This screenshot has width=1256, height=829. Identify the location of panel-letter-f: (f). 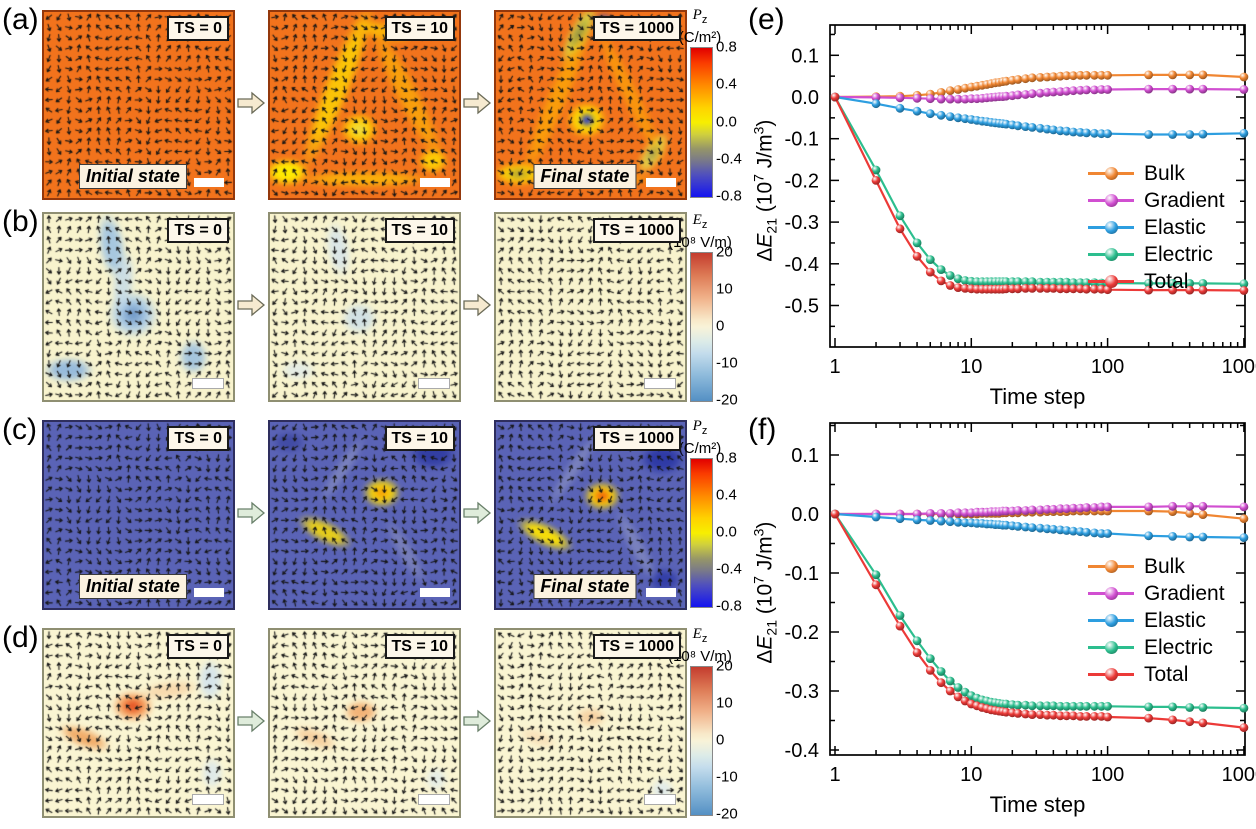
(762, 429).